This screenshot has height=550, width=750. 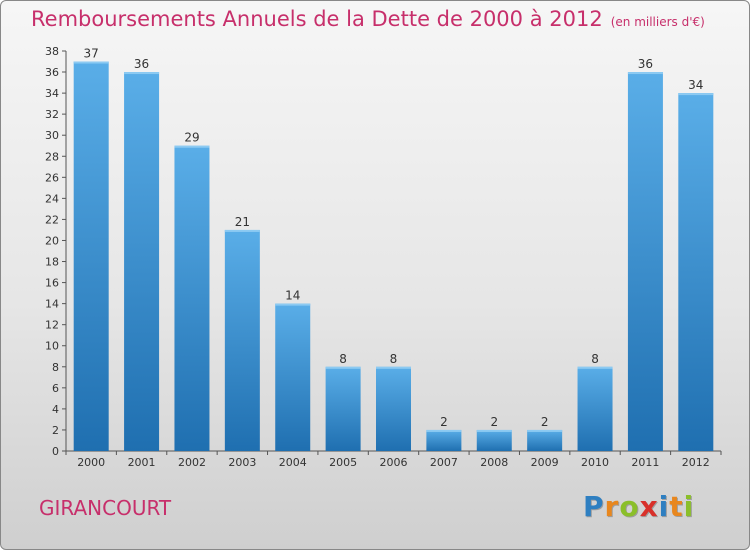 What do you see at coordinates (444, 462) in the screenshot?
I see `x-tick-label: 2007` at bounding box center [444, 462].